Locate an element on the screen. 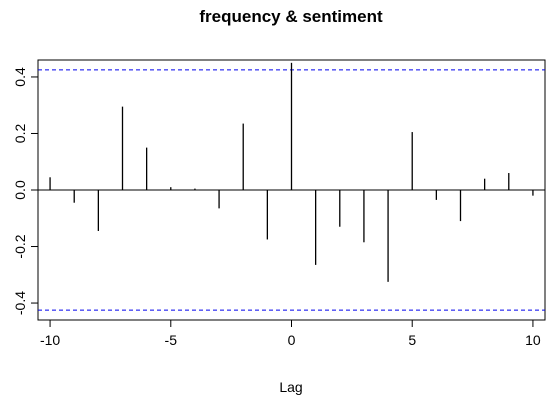 The height and width of the screenshot is (410, 550). y-tick-label: 0.4 is located at coordinates (20, 77).